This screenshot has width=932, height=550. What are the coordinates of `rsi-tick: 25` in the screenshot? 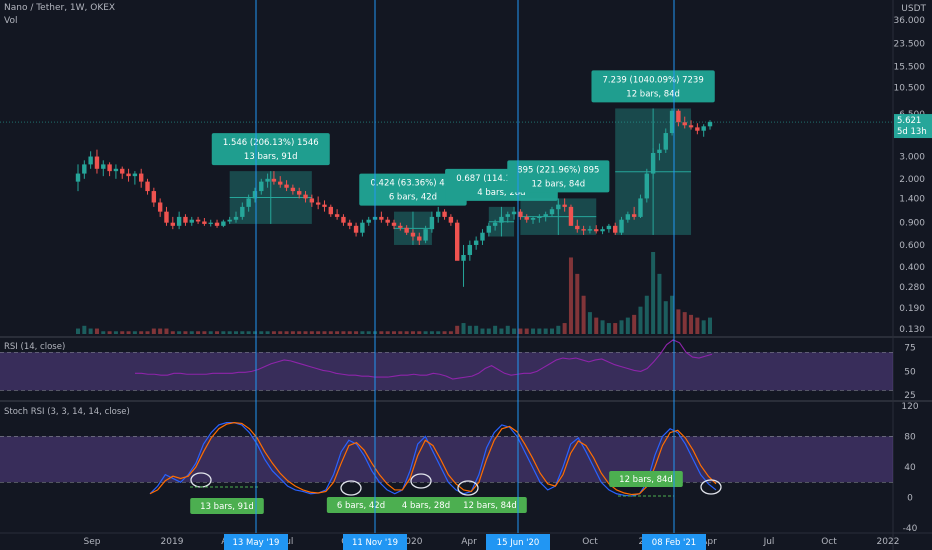 It's located at (909, 396).